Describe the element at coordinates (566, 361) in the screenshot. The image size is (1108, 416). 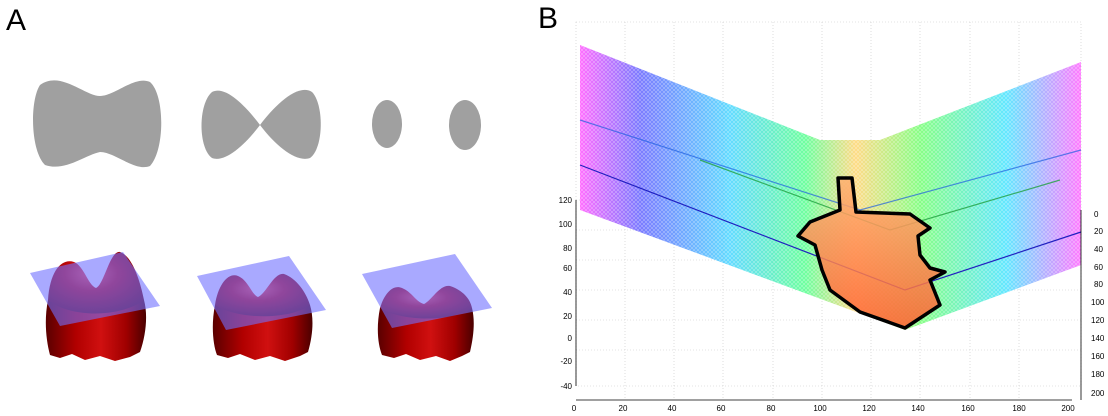
I see `z-tick-label: -20` at that location.